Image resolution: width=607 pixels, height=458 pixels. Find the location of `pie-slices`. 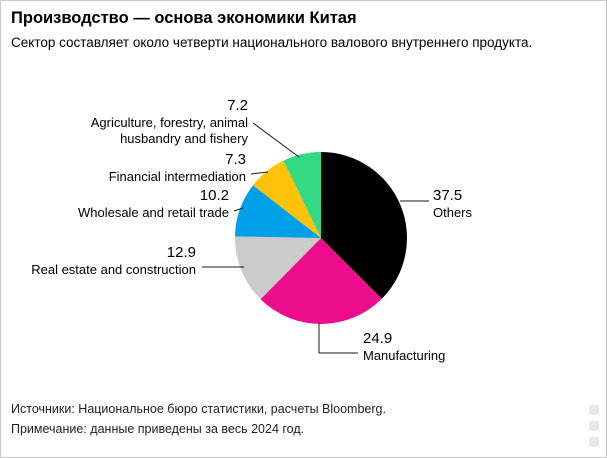

pie-slices is located at coordinates (321, 238).